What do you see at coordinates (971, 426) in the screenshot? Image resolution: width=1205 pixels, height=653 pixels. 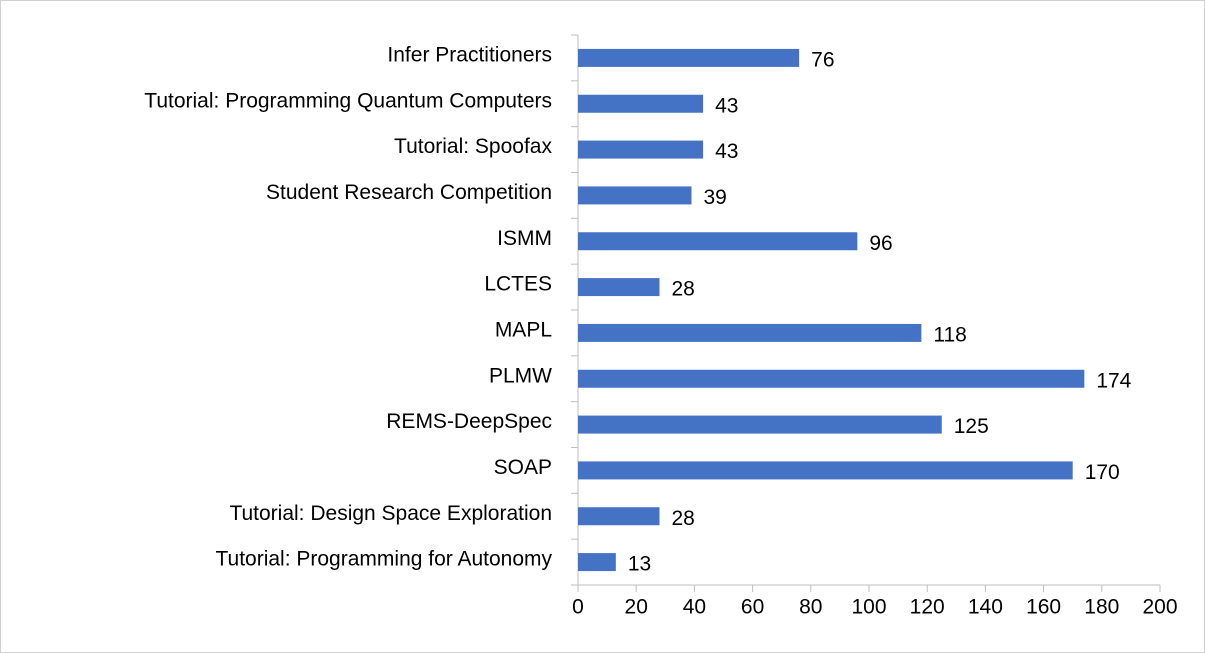 I see `data-label: 125` at bounding box center [971, 426].